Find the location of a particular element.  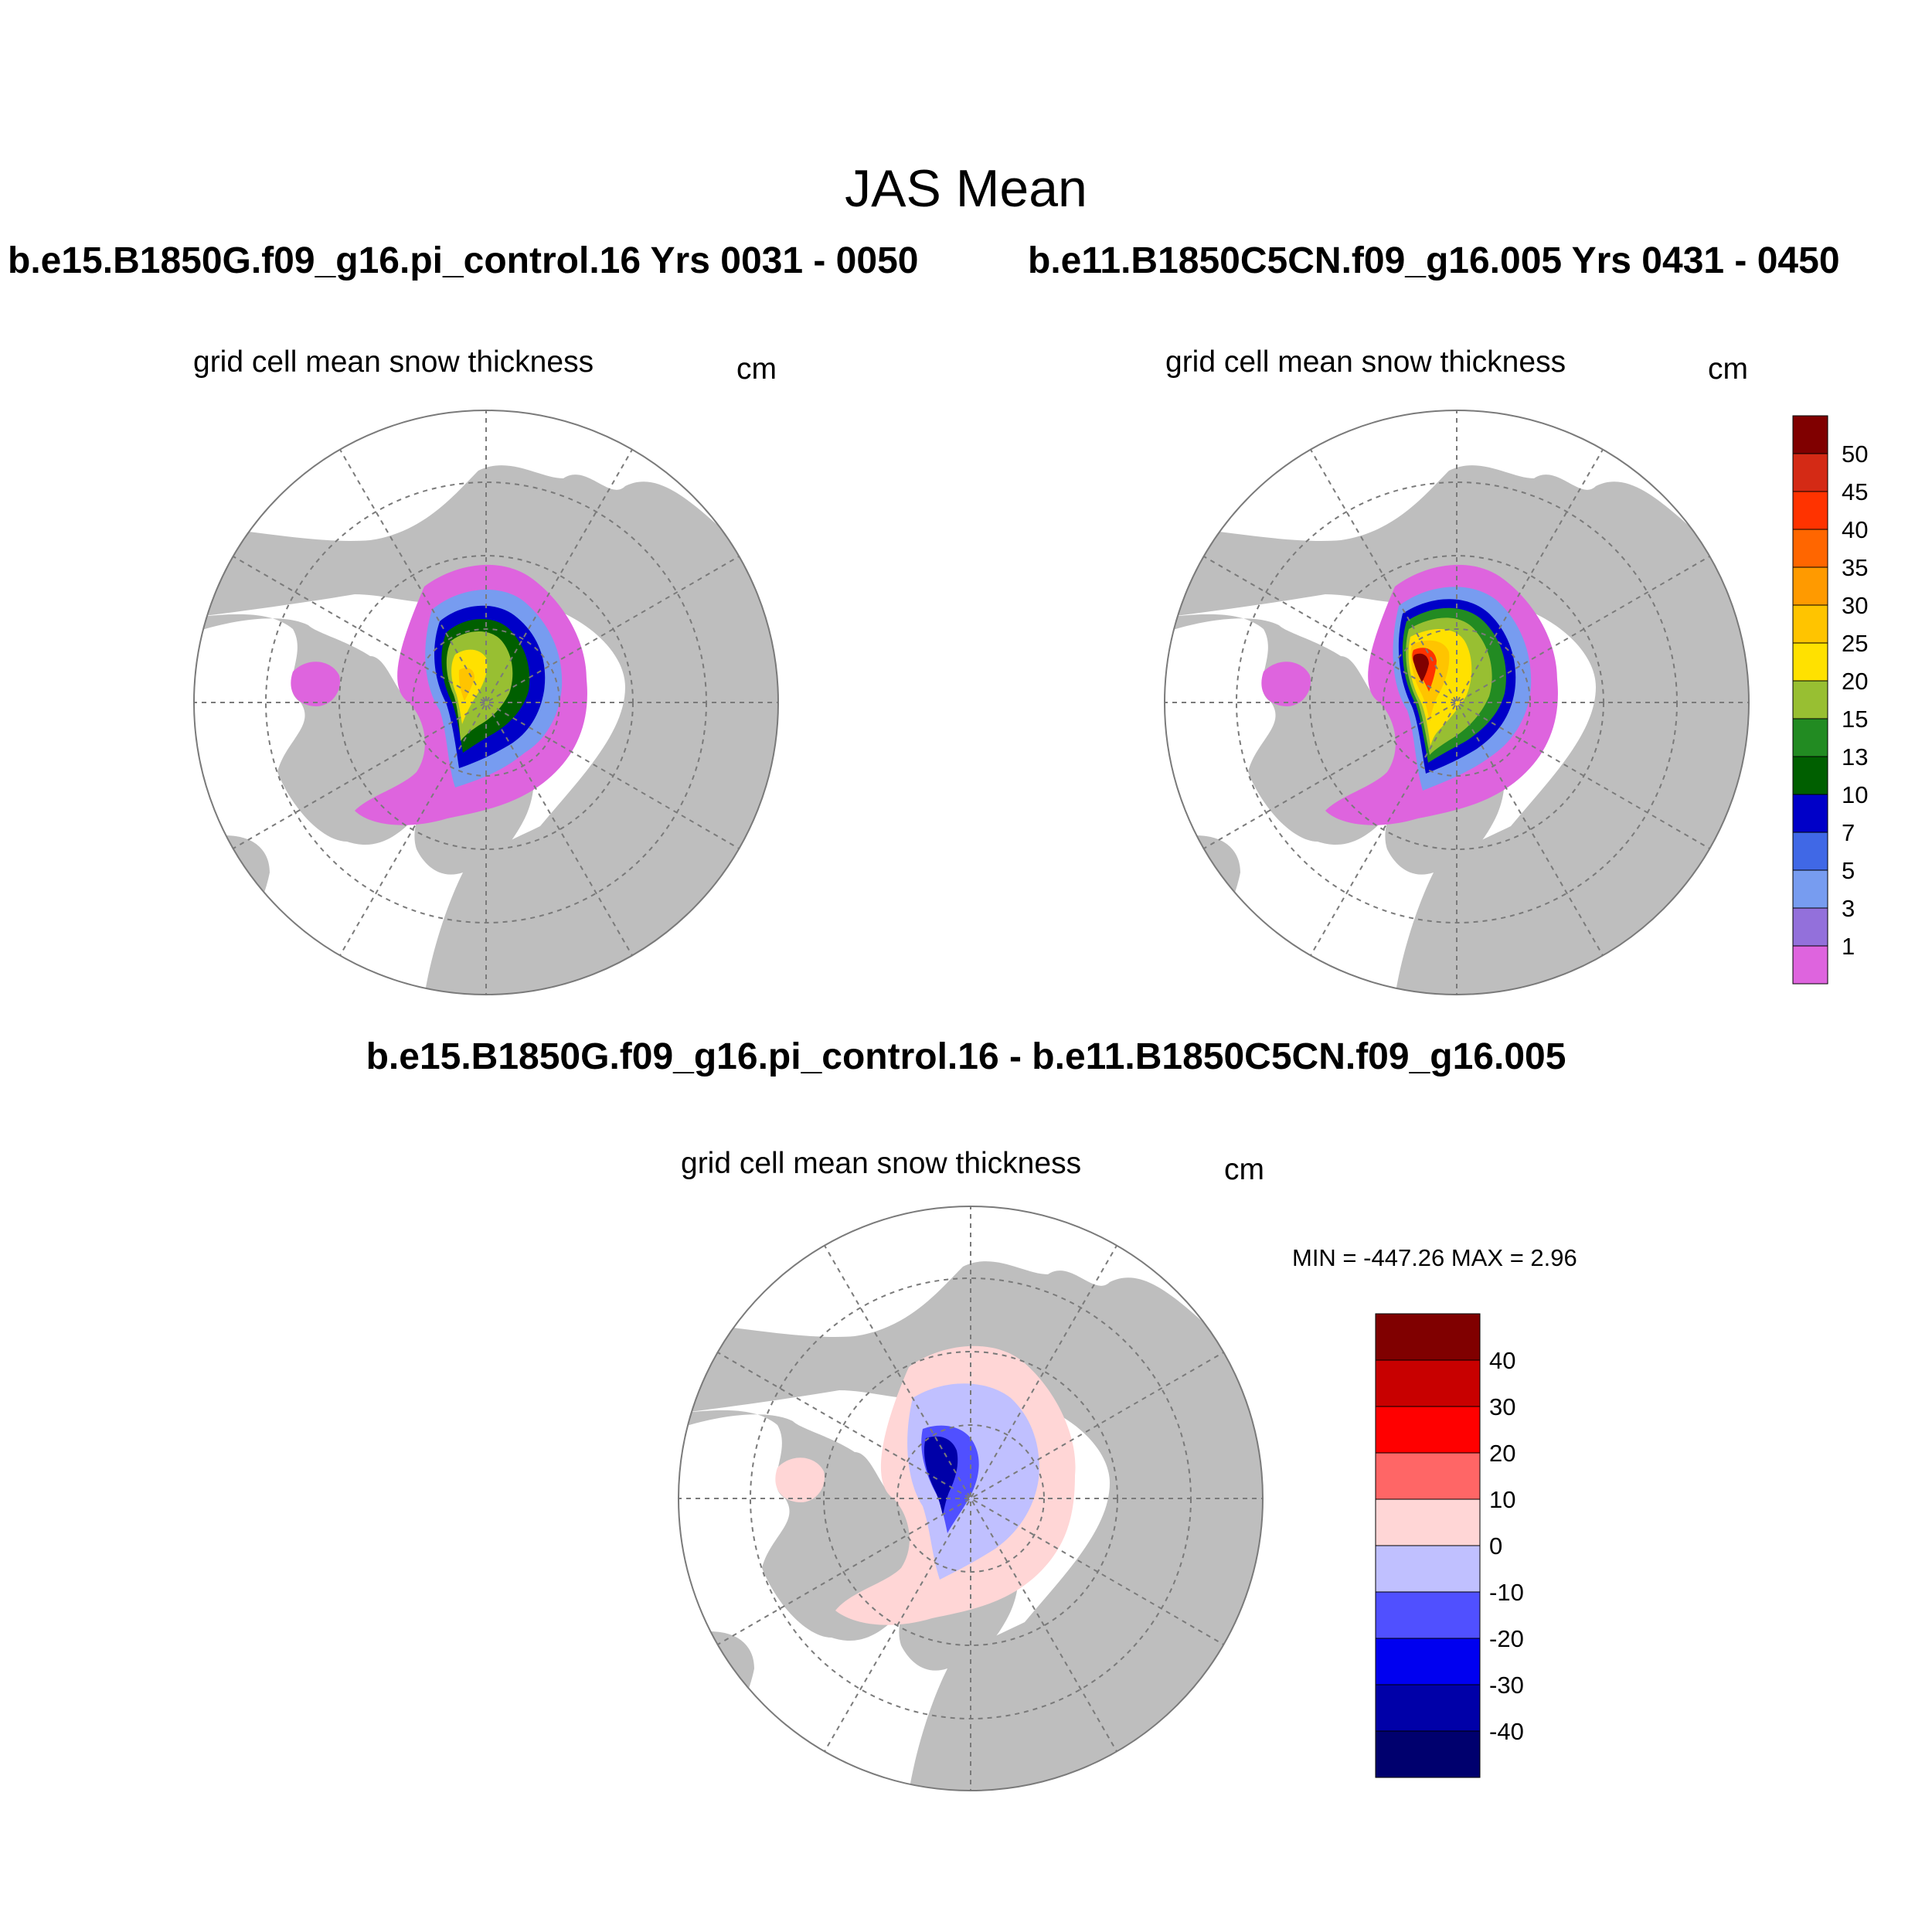

colorbar-tick-label: 15 is located at coordinates (1855, 720).